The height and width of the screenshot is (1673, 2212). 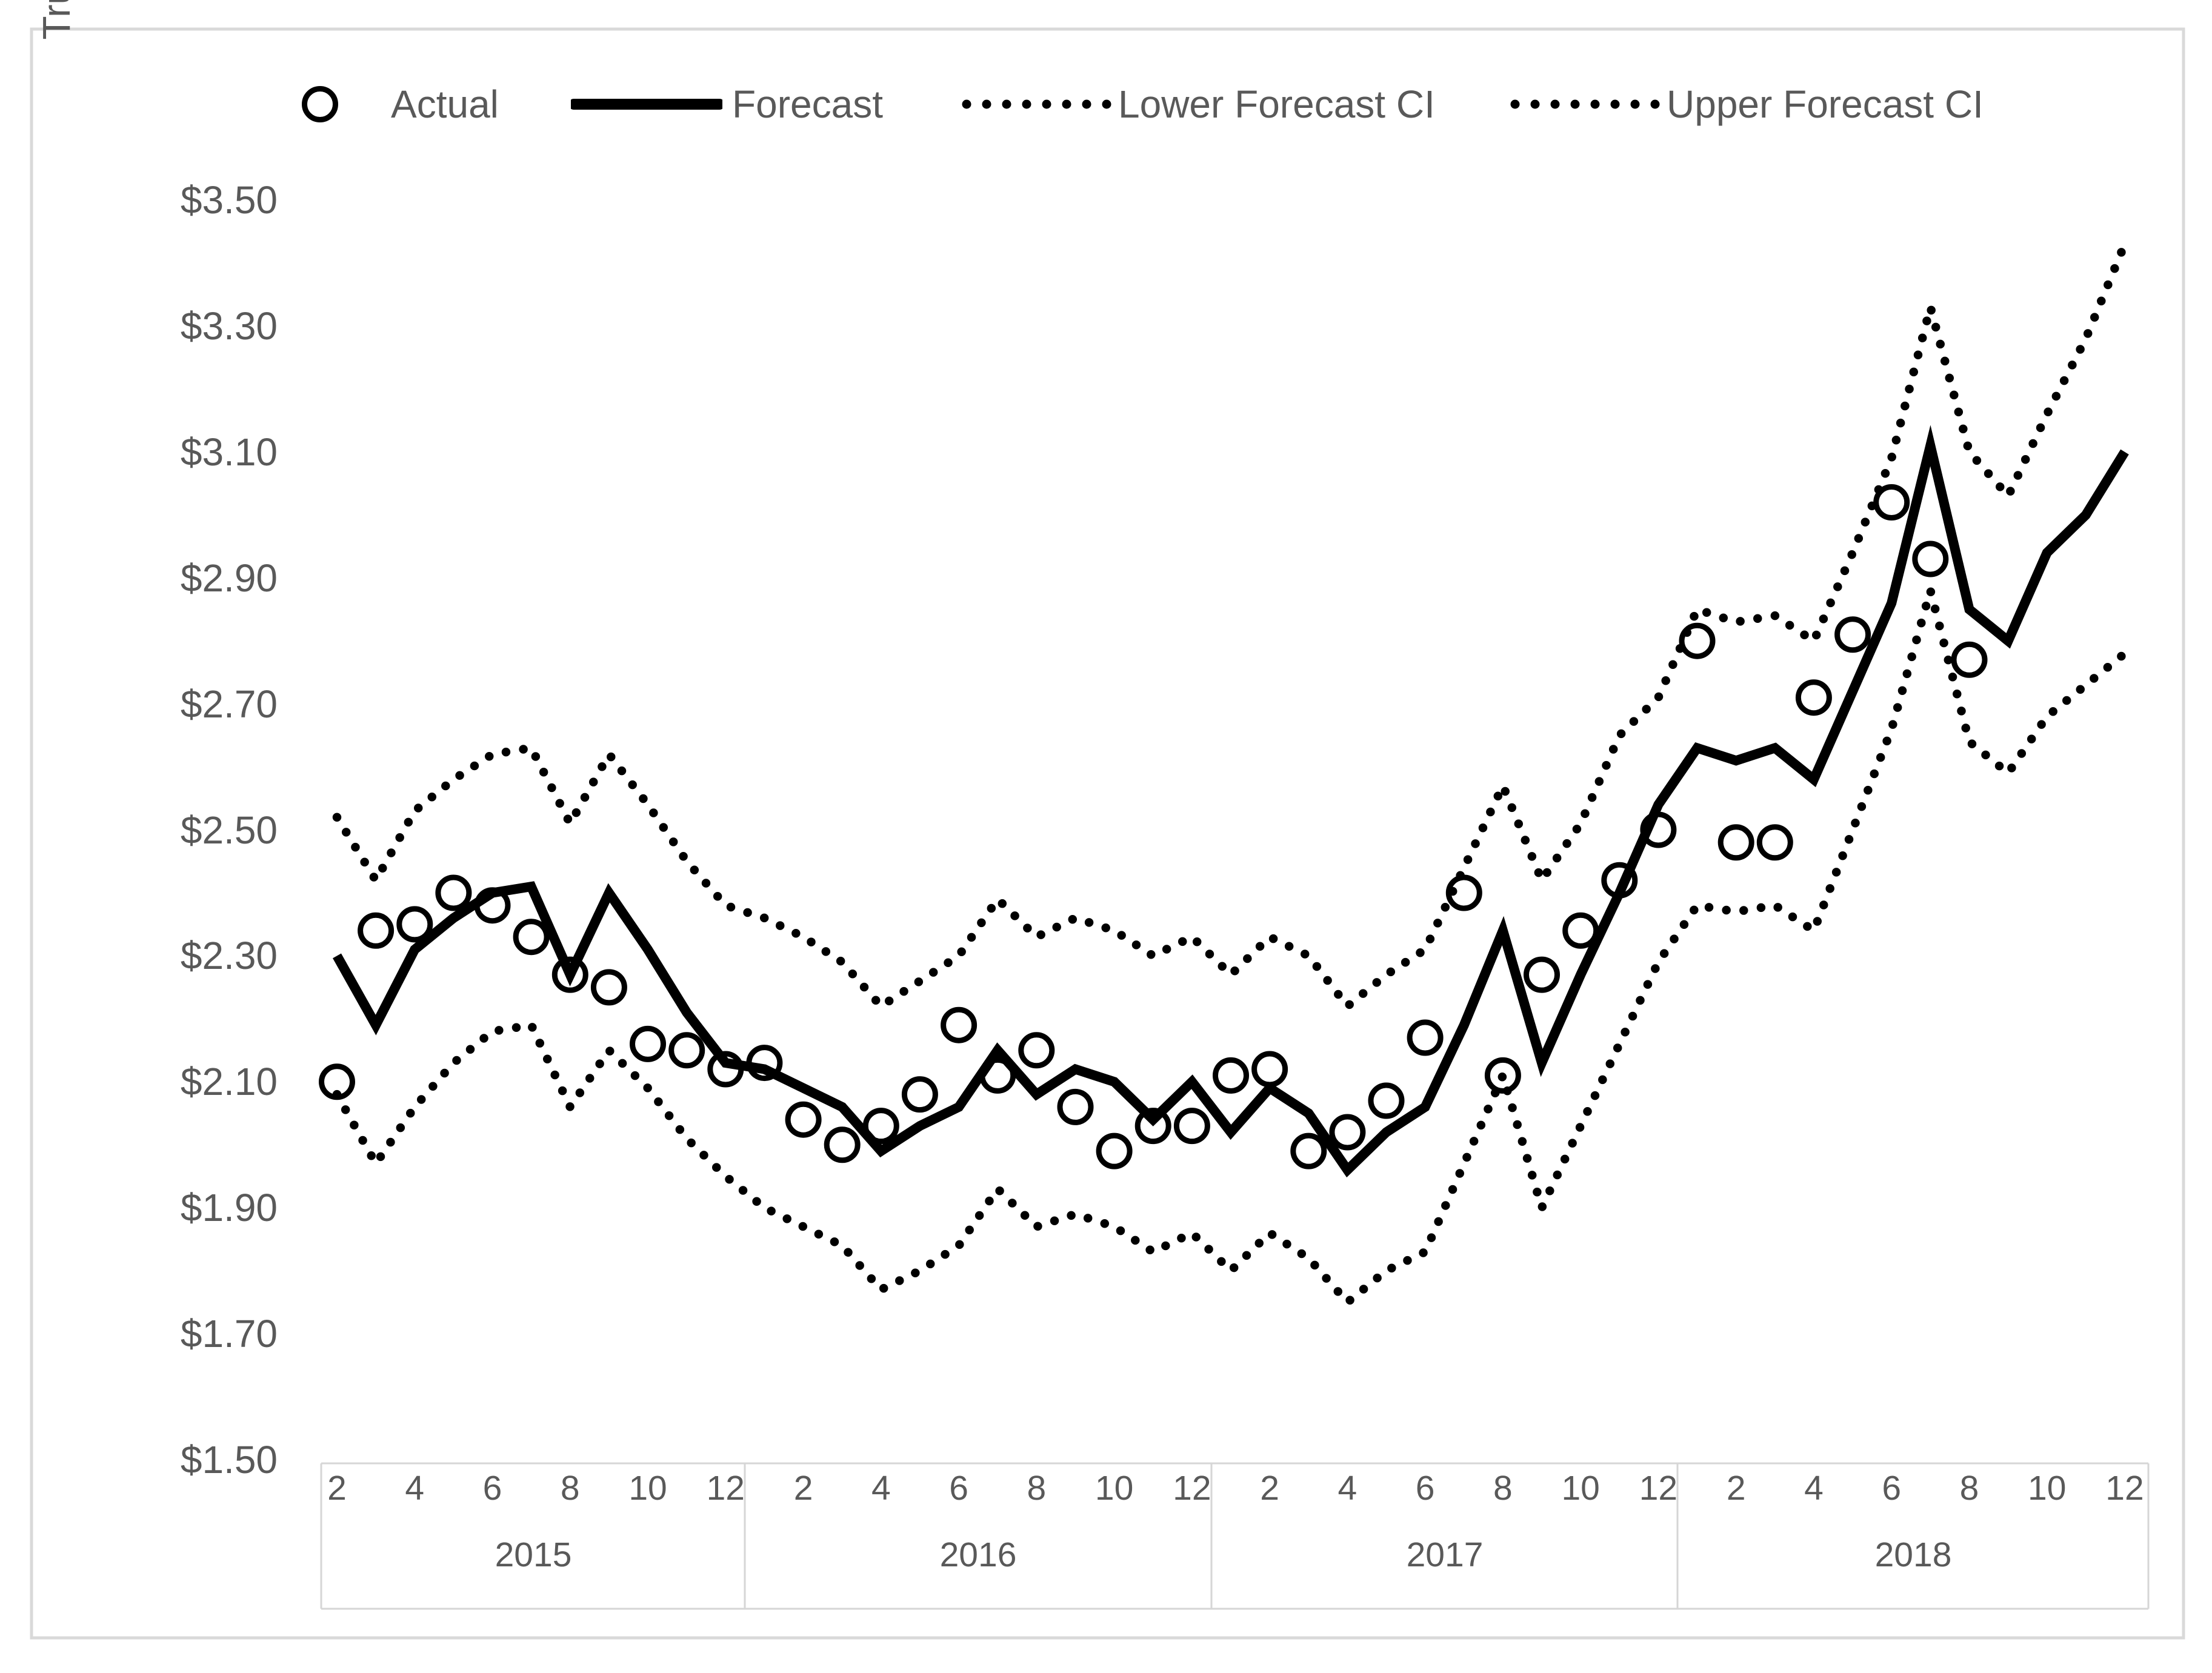 I want to click on y-tick-label: $1.90, so click(x=229, y=1208).